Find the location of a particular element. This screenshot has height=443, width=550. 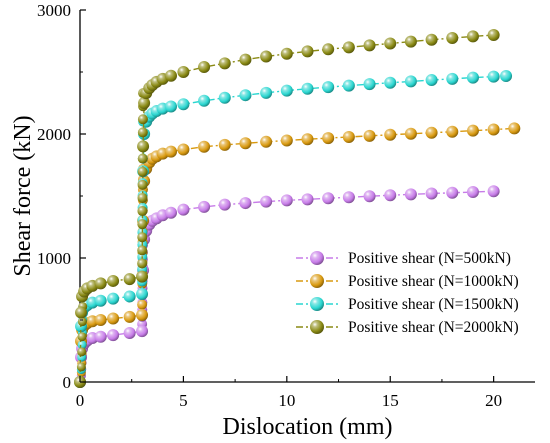

legend-item: Positive shear (N=2000kN) is located at coordinates (407, 327).